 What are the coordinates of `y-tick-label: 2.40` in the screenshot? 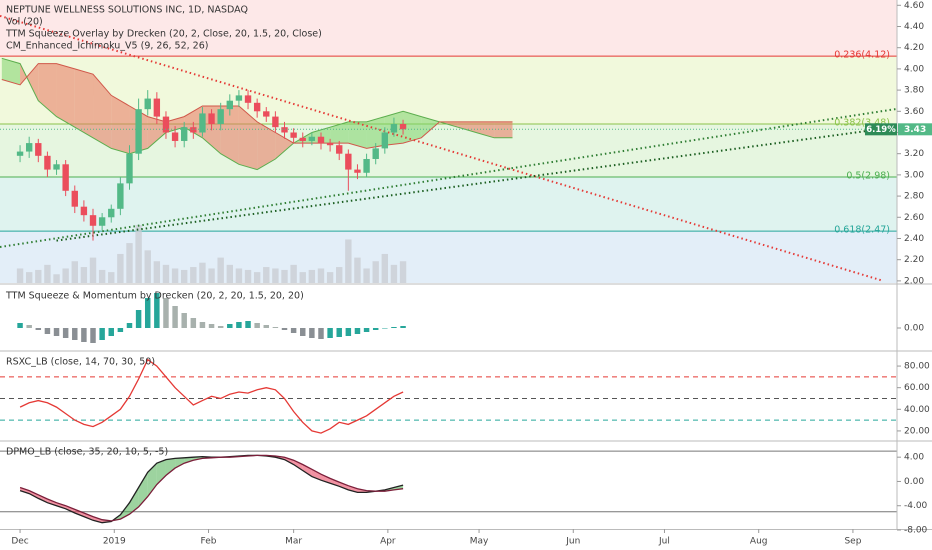 It's located at (914, 239).